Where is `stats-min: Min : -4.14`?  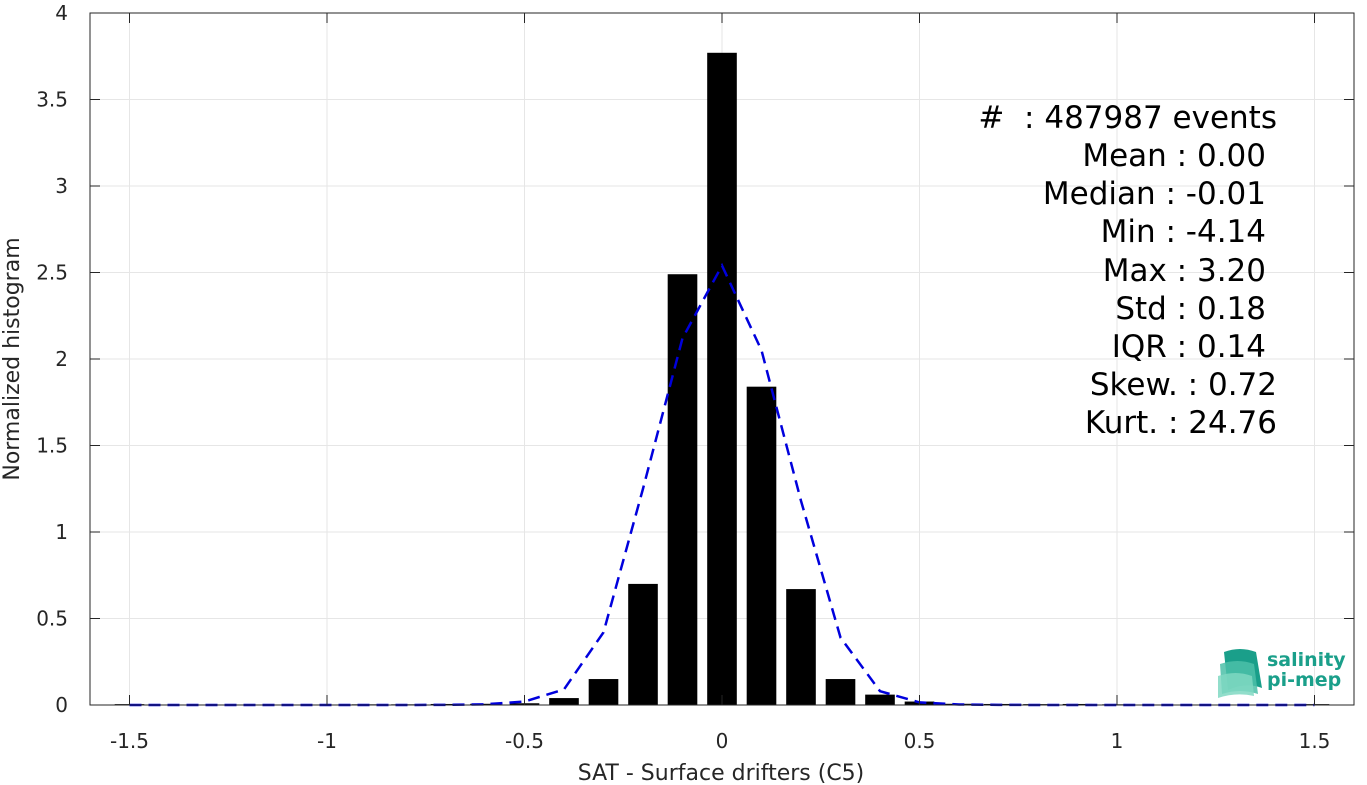
stats-min: Min : -4.14 is located at coordinates (1183, 232).